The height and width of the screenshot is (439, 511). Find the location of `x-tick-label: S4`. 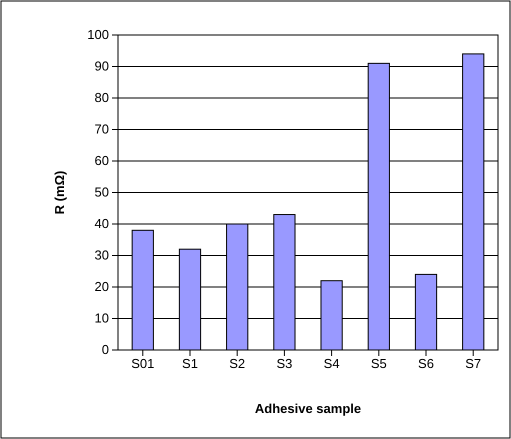

x-tick-label: S4 is located at coordinates (332, 364).